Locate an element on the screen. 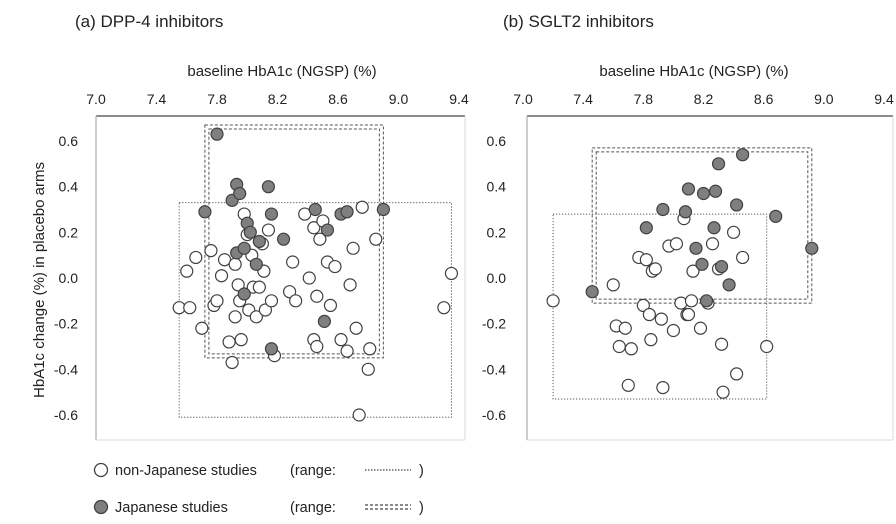  range-box-japanese-inner is located at coordinates (702, 225).